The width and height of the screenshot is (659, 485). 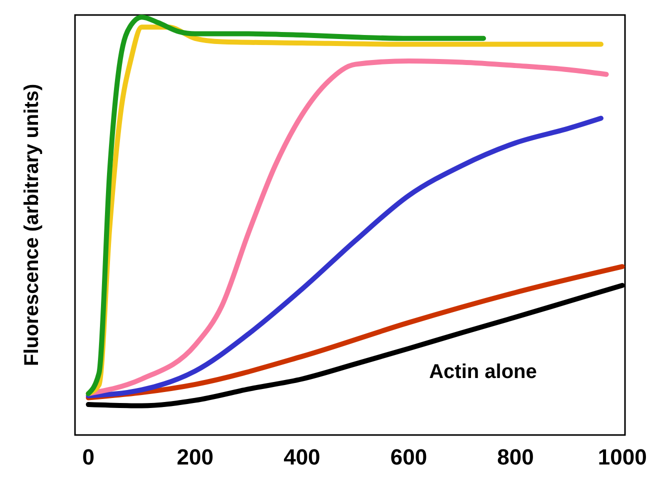 I want to click on annotation: Actin alone, so click(x=483, y=372).